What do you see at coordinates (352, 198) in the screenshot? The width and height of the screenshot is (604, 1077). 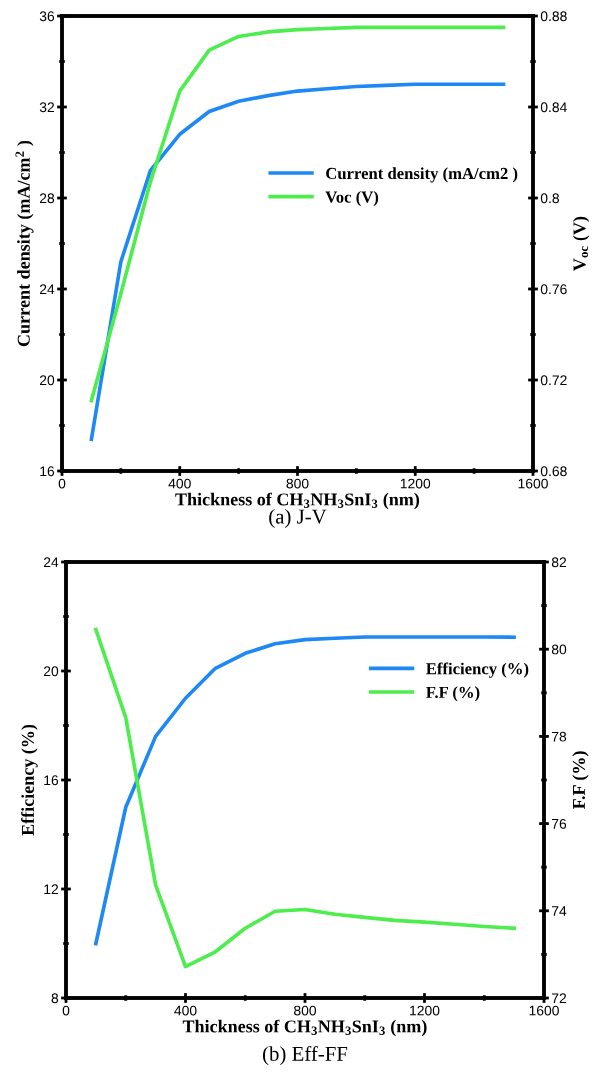 I see `legend-label: Voc (V)` at bounding box center [352, 198].